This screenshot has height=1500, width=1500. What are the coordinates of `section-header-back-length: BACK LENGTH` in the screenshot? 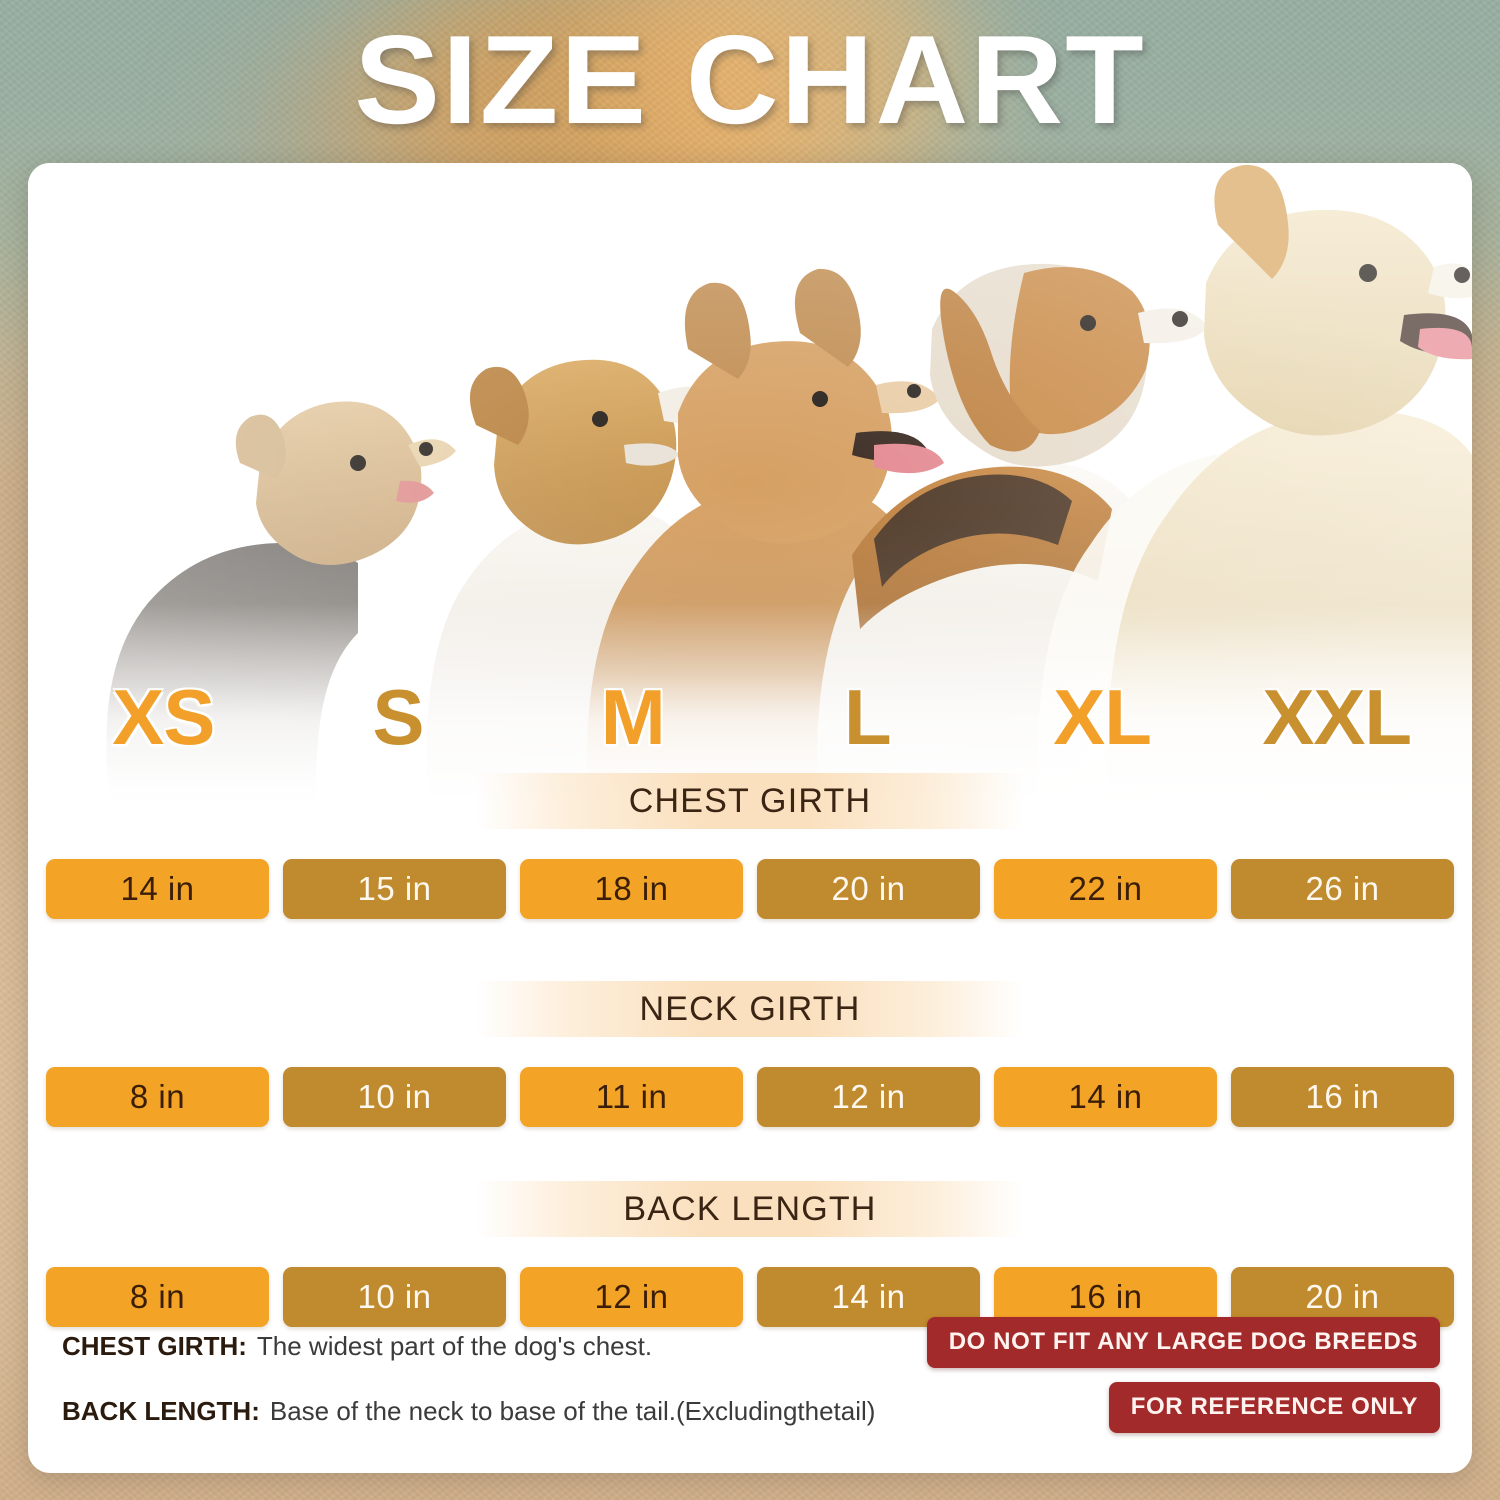 It's located at (750, 1208).